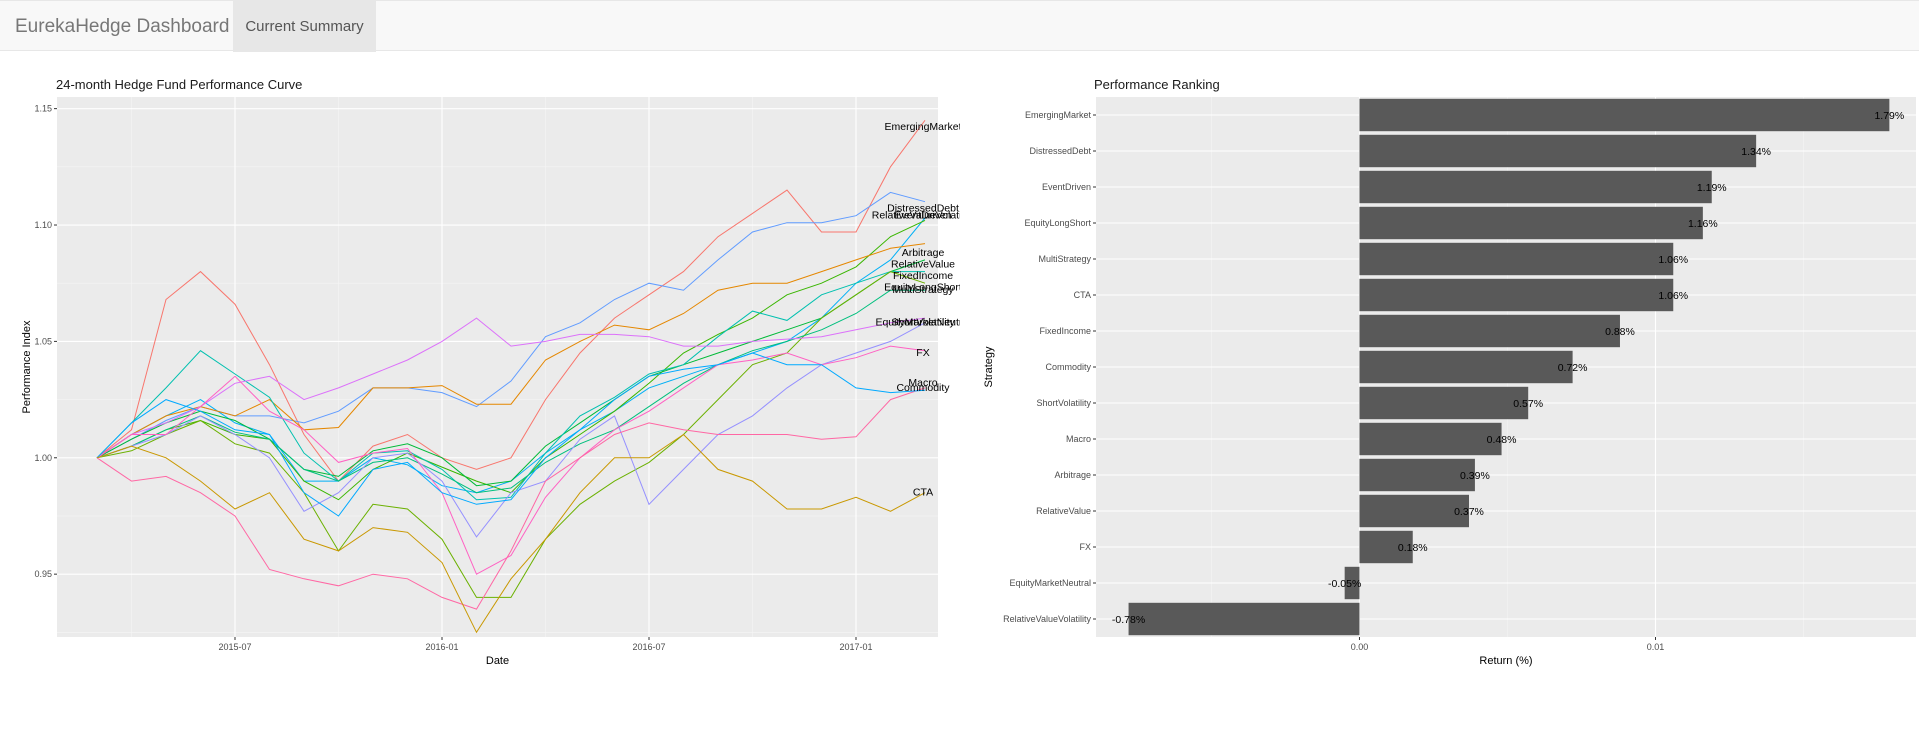 This screenshot has width=1919, height=752. I want to click on y-tick-label: MultiStrategy, so click(1064, 259).